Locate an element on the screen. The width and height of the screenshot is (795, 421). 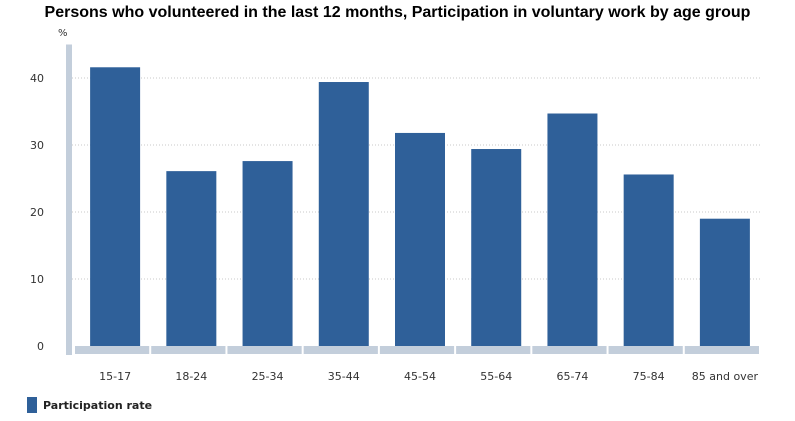
x-tick-label: 45-54 is located at coordinates (420, 376).